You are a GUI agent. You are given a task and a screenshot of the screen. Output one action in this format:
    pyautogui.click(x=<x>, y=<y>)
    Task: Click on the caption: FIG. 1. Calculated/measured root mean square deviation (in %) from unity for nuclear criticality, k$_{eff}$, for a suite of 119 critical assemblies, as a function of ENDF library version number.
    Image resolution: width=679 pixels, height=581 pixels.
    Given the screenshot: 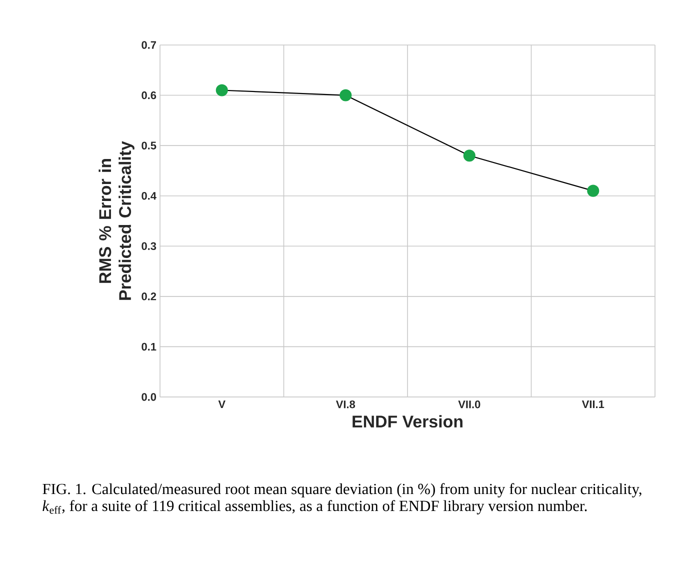 What is the action you would take?
    pyautogui.click(x=342, y=498)
    